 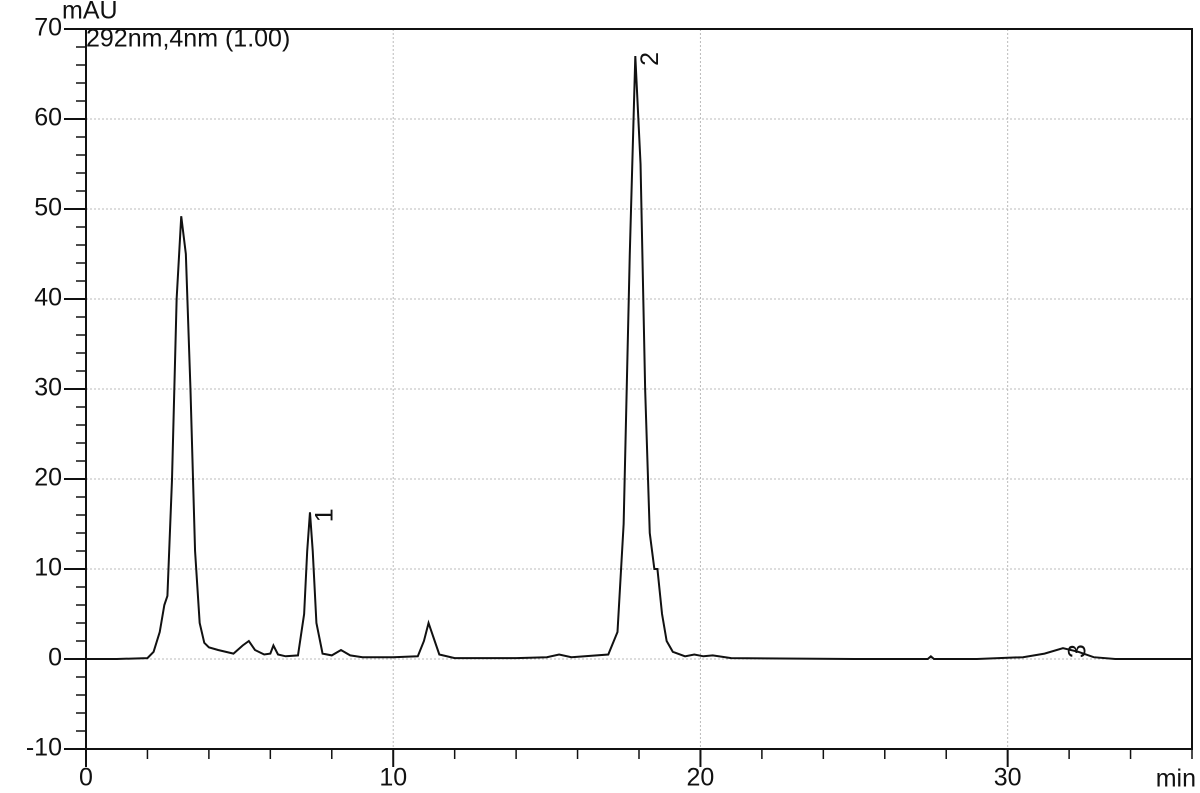 I want to click on y-tick-label: 60, so click(x=48, y=118).